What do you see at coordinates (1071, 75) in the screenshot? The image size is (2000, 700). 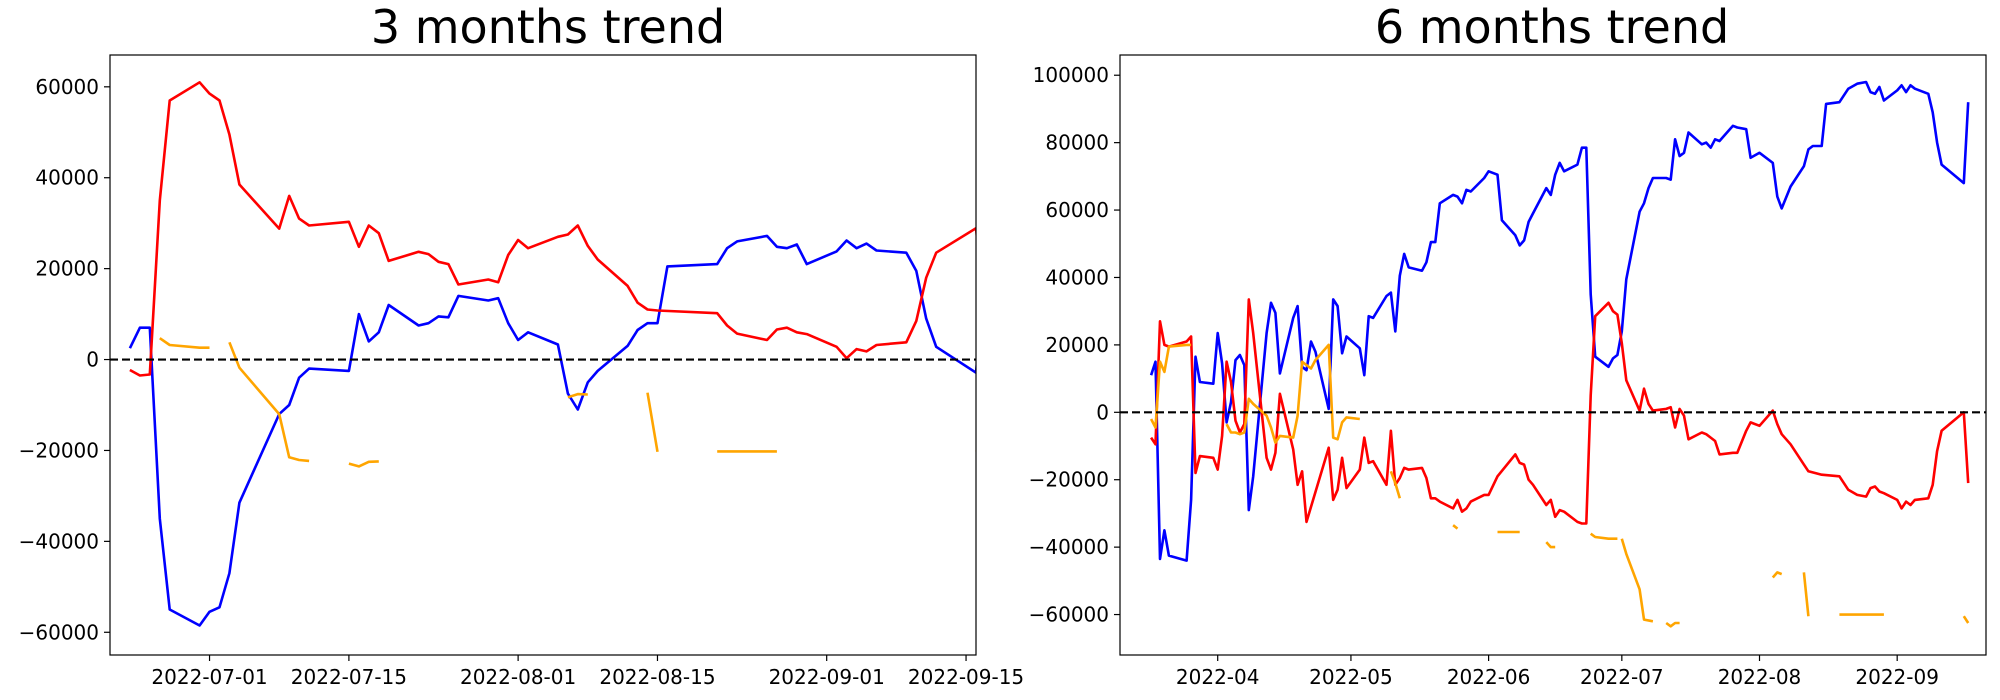 I see `y-tick-label: 100000` at bounding box center [1071, 75].